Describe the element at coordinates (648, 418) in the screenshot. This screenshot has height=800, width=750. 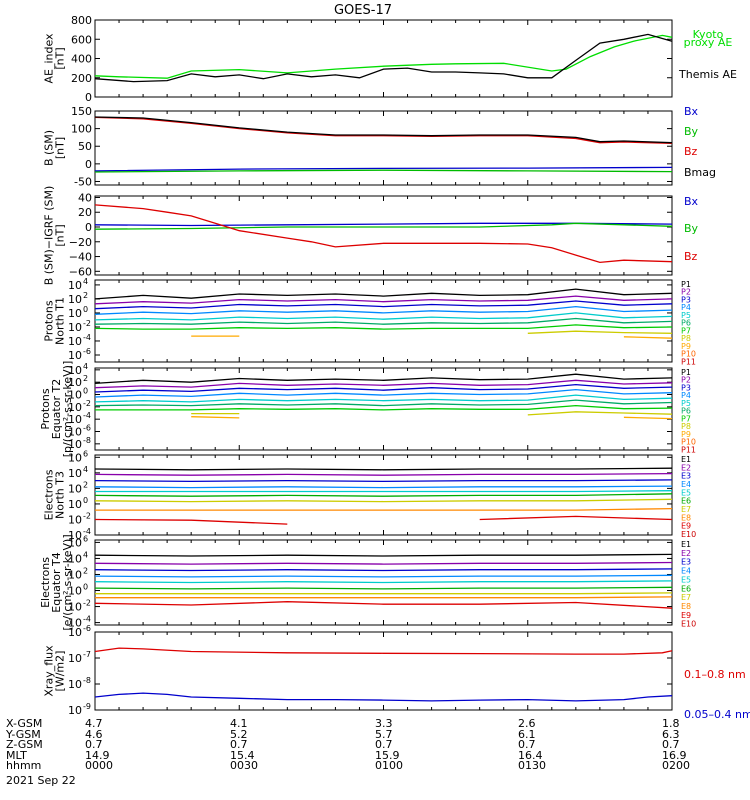
I see `channel-p9` at that location.